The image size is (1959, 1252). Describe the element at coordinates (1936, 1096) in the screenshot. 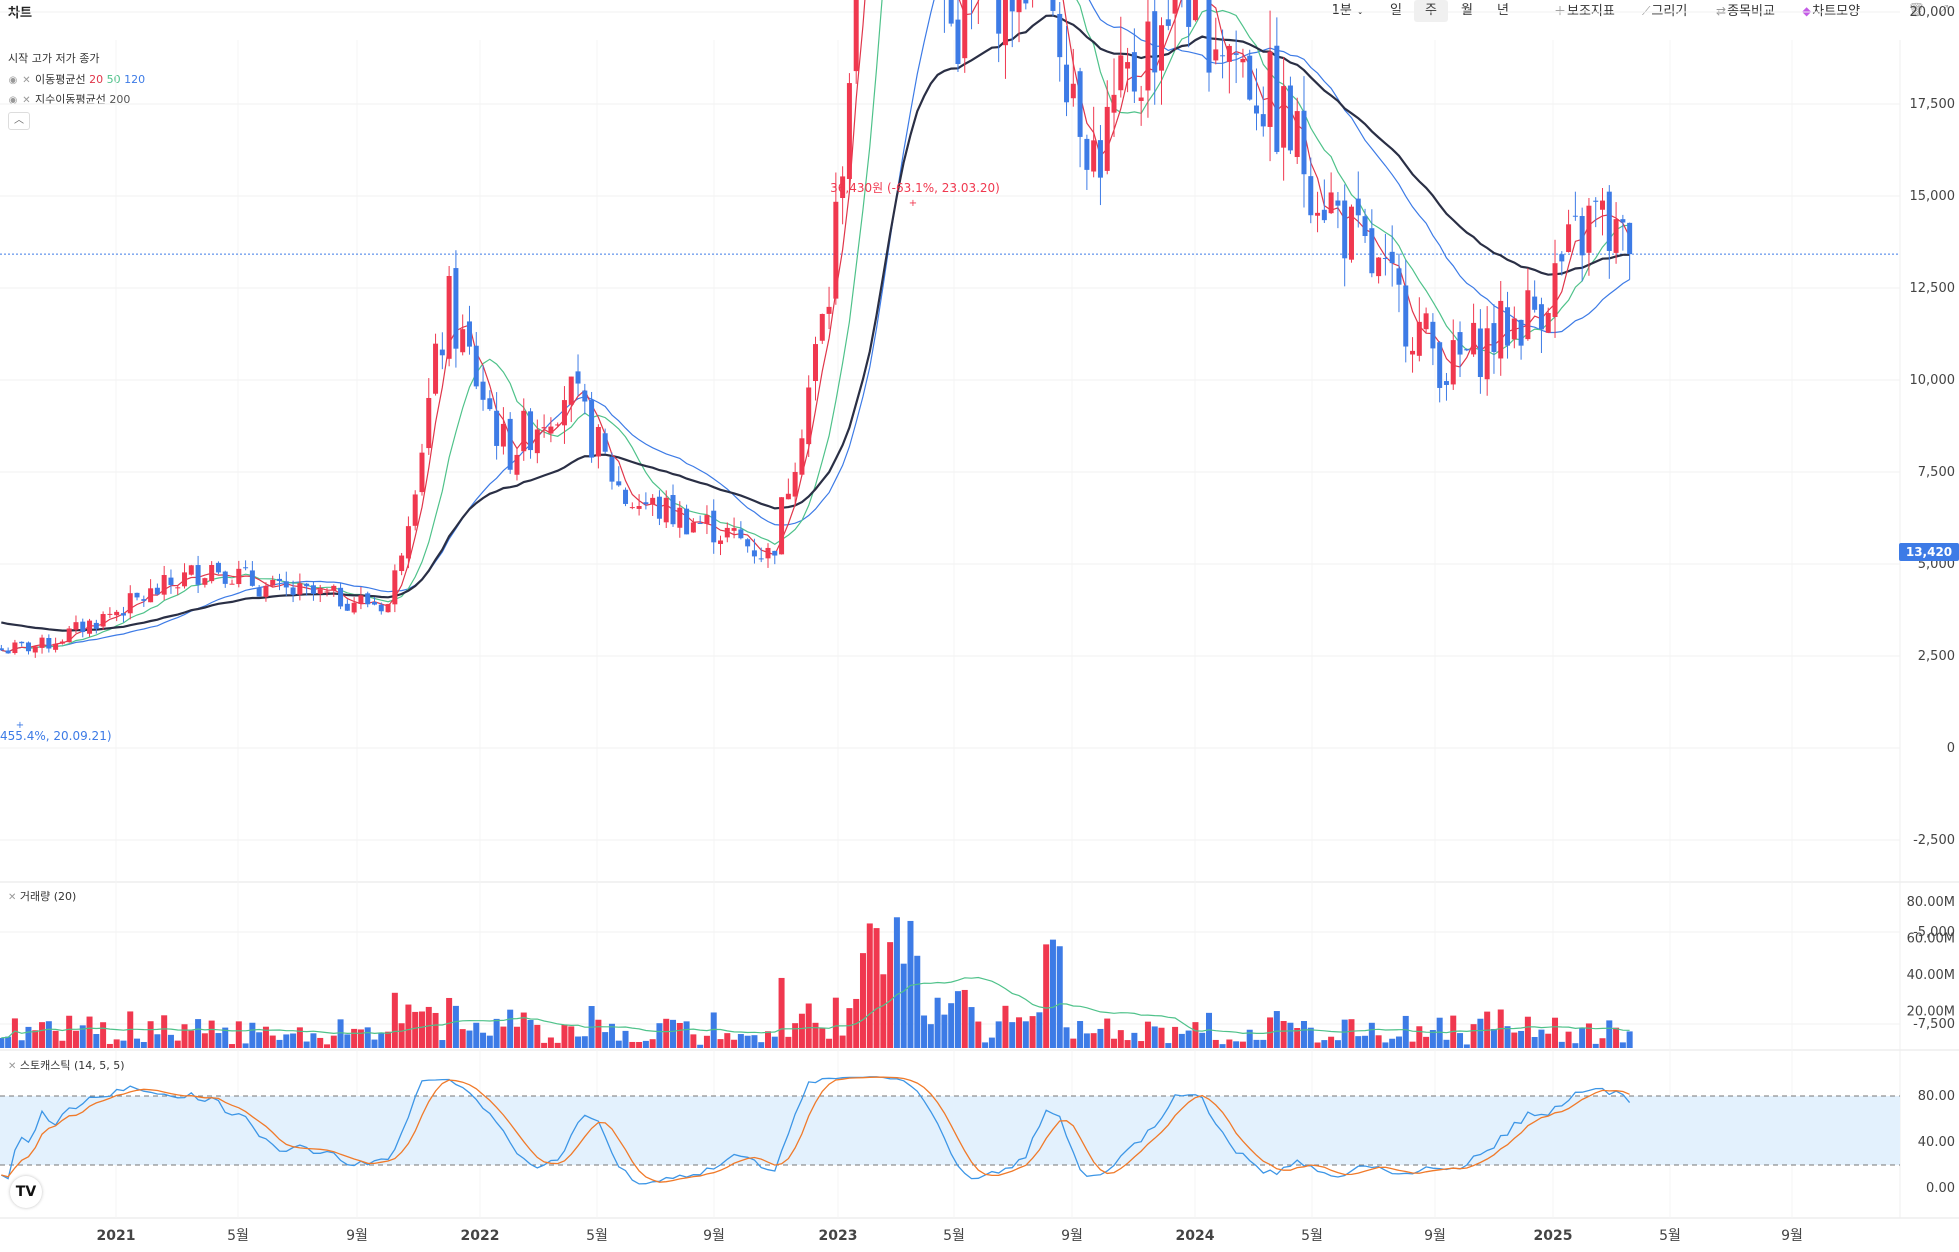

I see `stoch-tick-label: 80.00` at that location.